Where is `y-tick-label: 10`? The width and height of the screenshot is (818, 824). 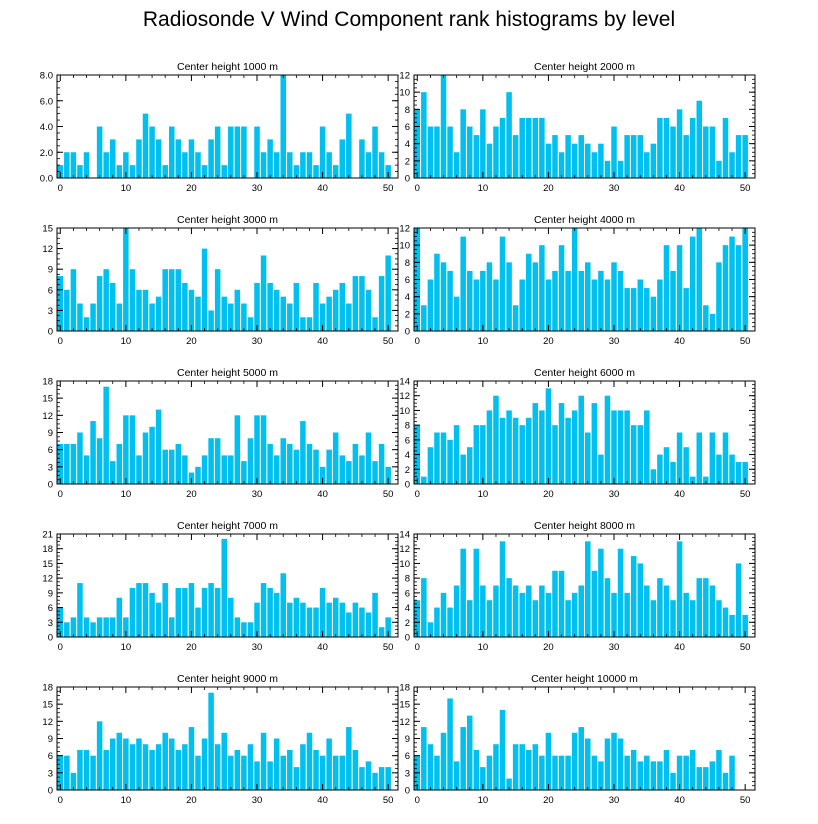
y-tick-label: 10 is located at coordinates (404, 93).